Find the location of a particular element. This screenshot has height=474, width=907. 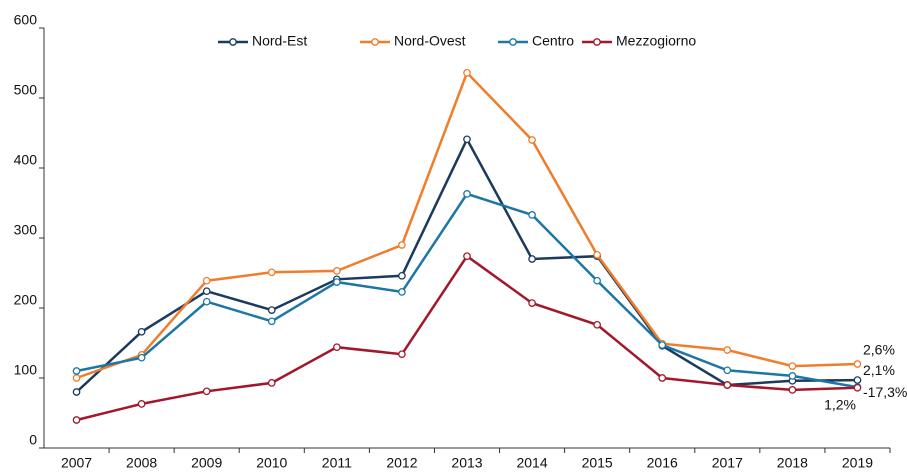

x-tick-label: 2013 is located at coordinates (466, 463).